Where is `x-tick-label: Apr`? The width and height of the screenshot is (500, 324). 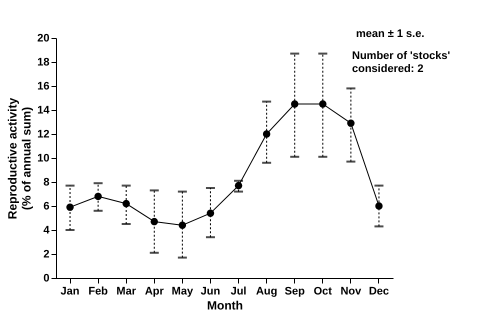
x-tick-label: Apr is located at coordinates (154, 292).